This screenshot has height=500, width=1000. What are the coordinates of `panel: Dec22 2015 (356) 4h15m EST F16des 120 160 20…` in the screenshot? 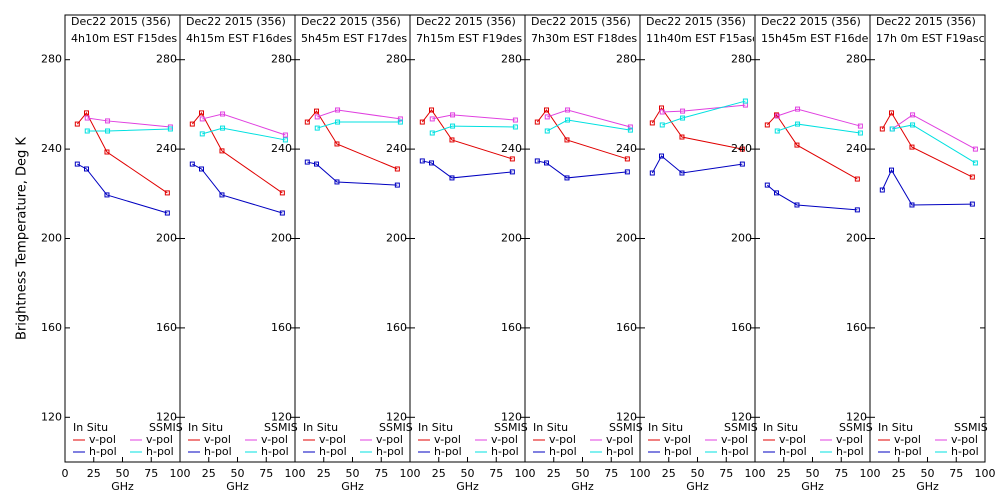 It's located at (231, 253).